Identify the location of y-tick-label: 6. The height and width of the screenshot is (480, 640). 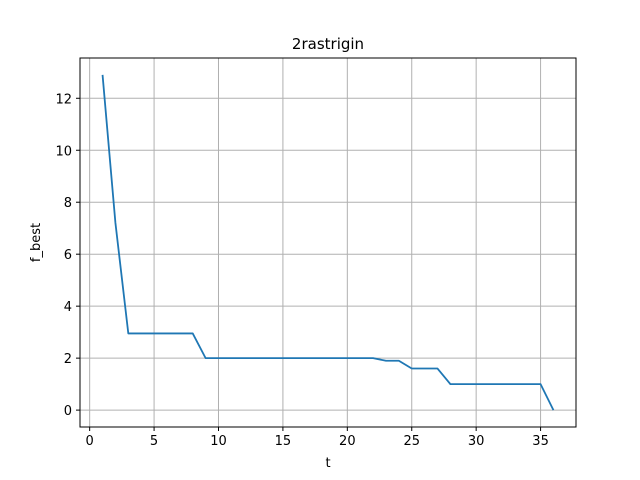
(68, 255).